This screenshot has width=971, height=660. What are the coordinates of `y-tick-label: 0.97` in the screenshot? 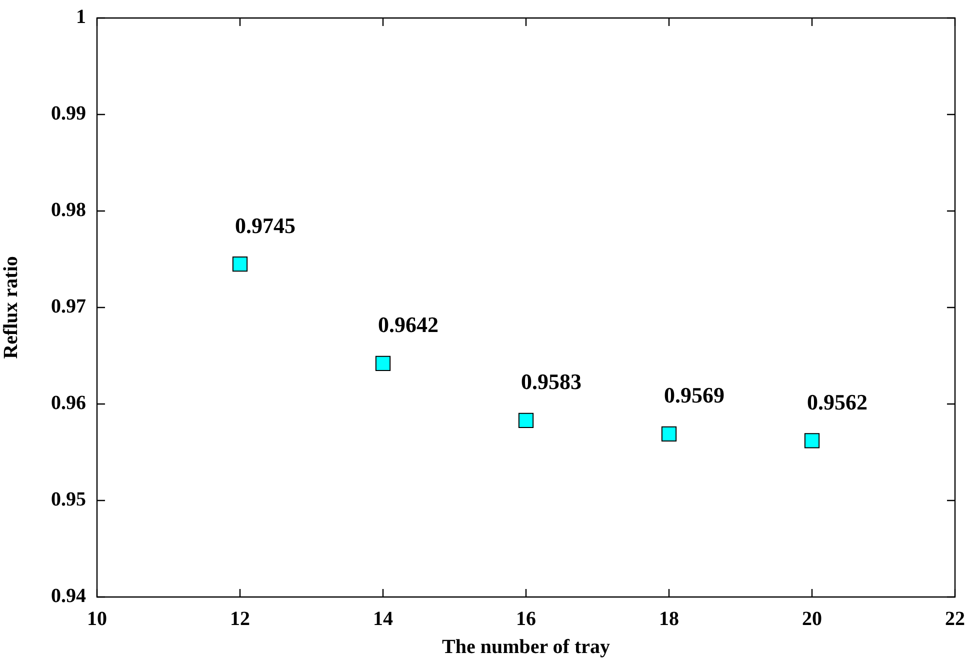 It's located at (68, 307).